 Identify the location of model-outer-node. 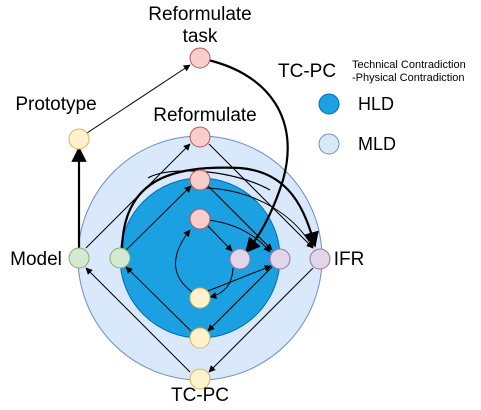
(79, 258).